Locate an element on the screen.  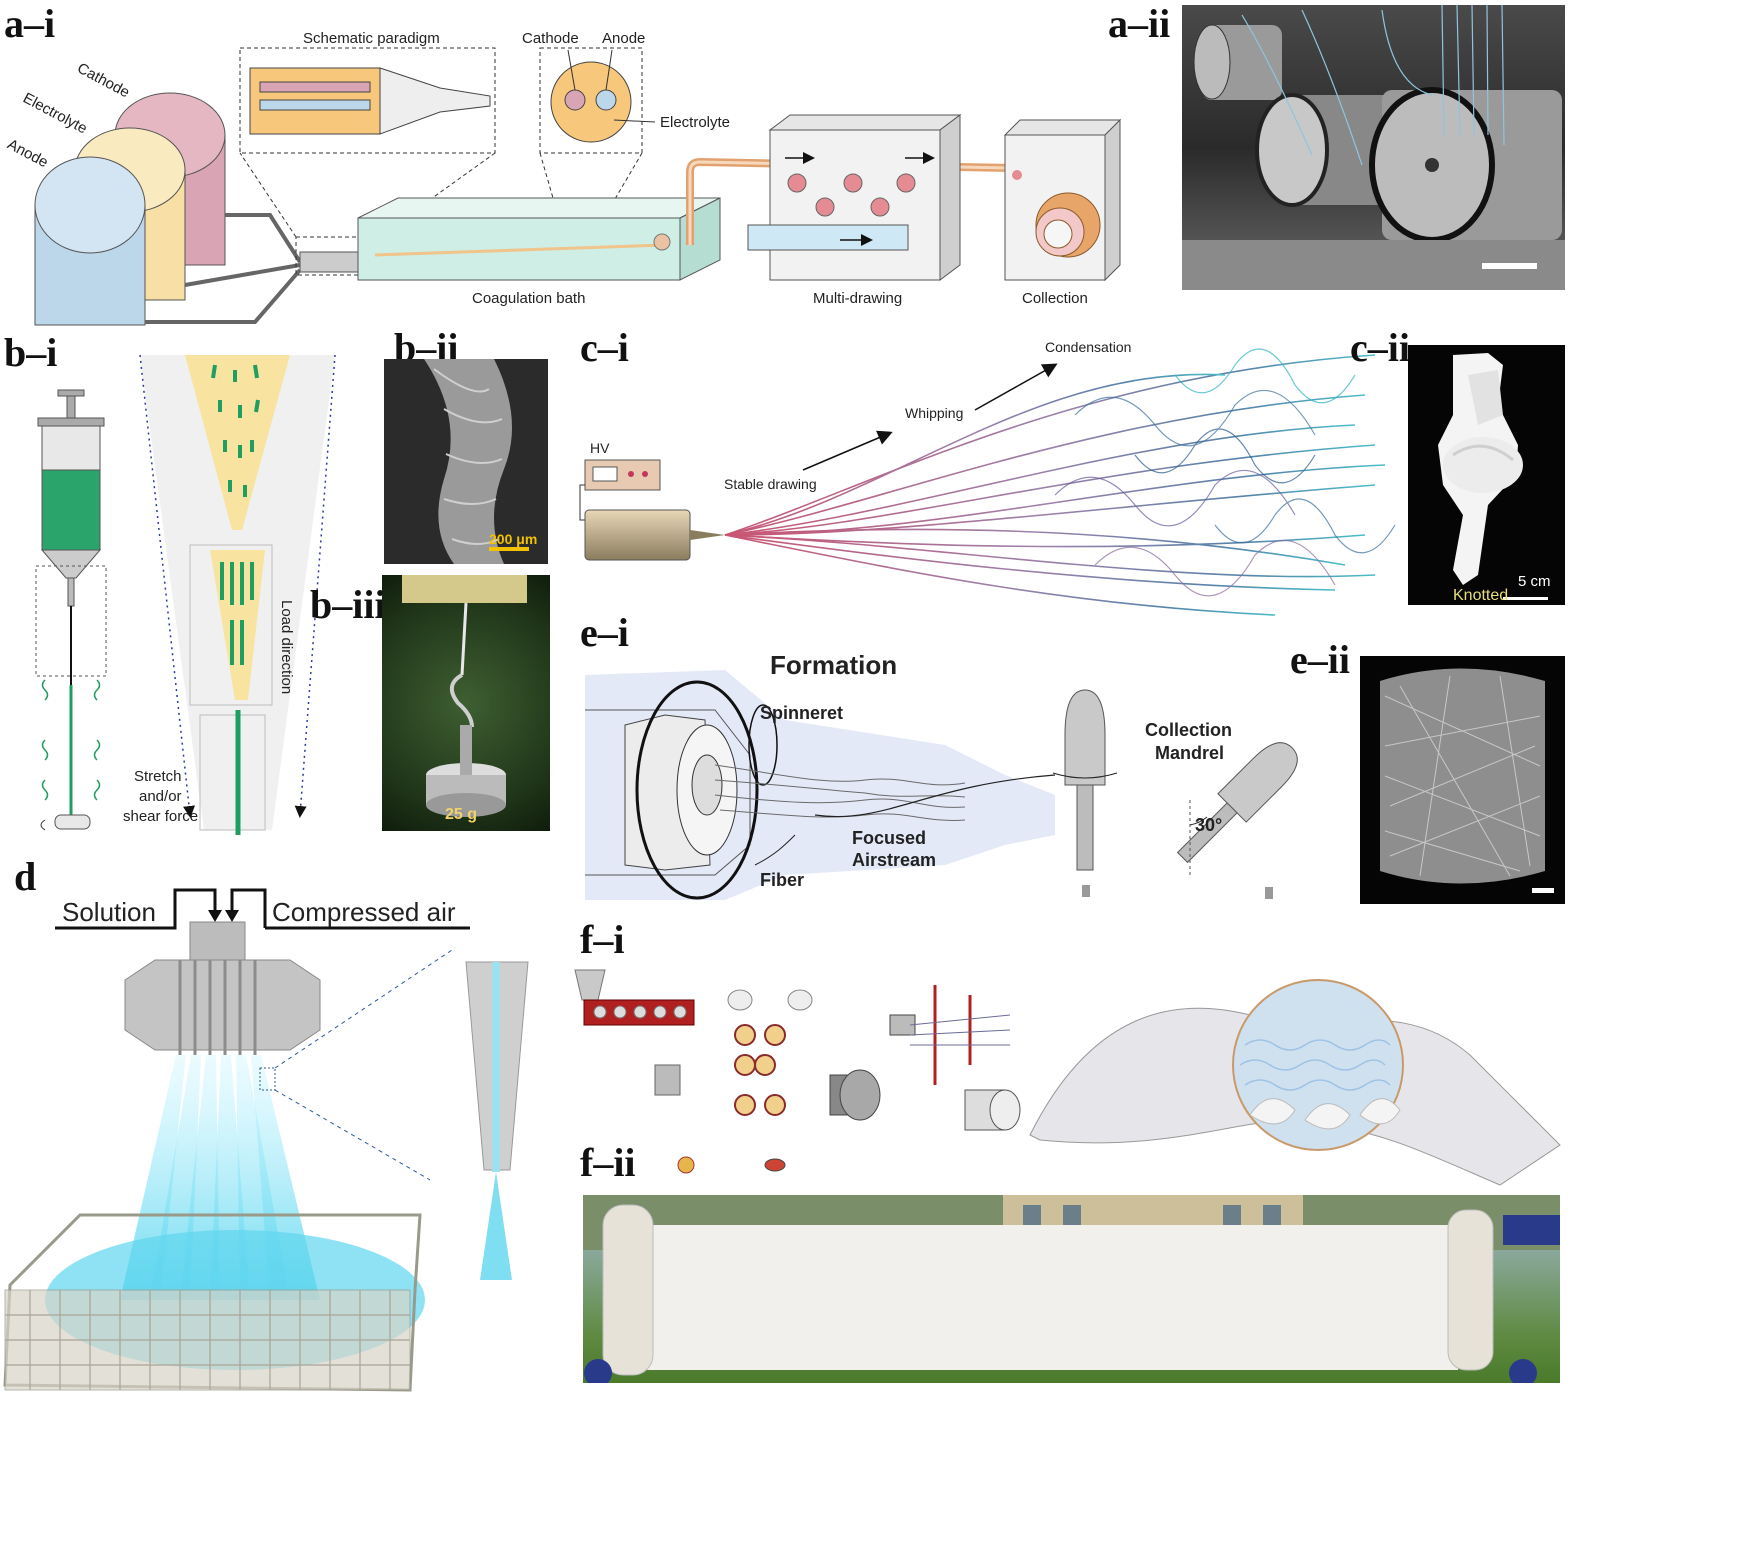
whipping-label: Whipping is located at coordinates (934, 413).